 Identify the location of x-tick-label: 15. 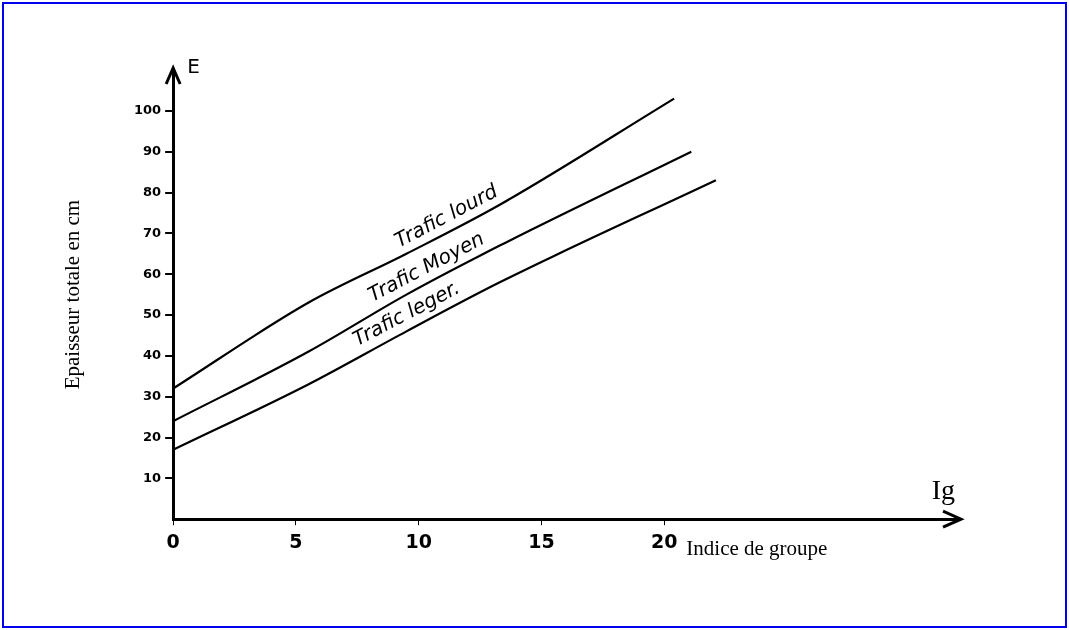
(541, 540).